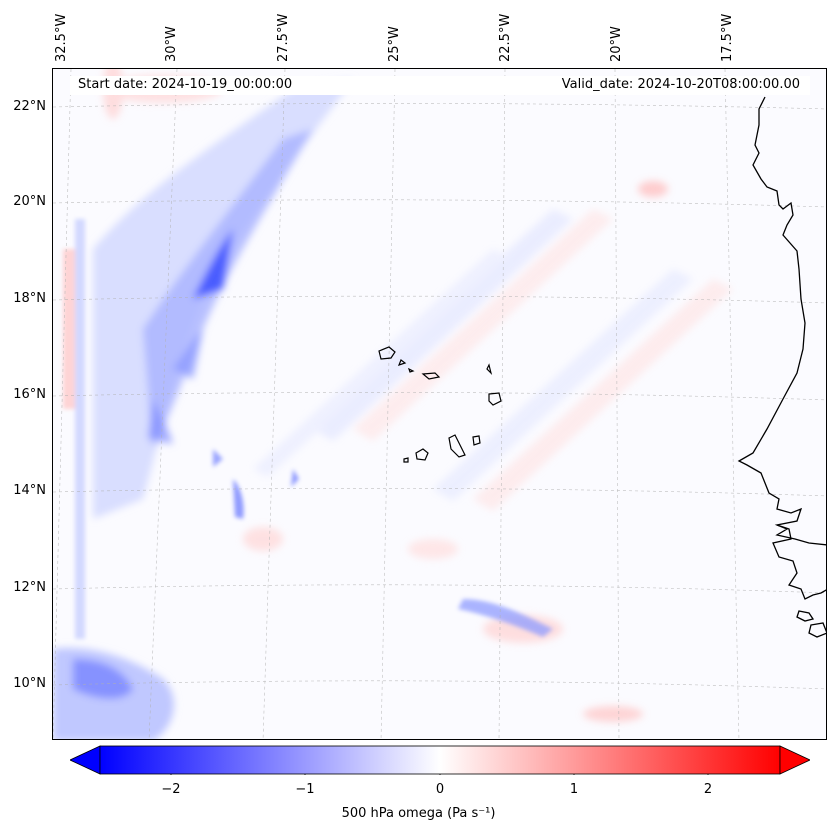 This screenshot has height=839, width=837. What do you see at coordinates (495, 399) in the screenshot?
I see `island-boa-vista` at bounding box center [495, 399].